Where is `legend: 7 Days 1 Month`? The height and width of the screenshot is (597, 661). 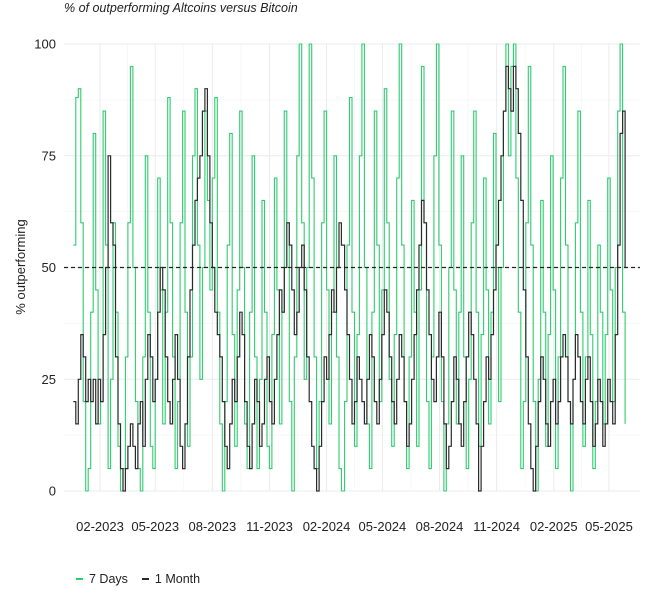
legend: 7 Days 1 Month is located at coordinates (138, 579).